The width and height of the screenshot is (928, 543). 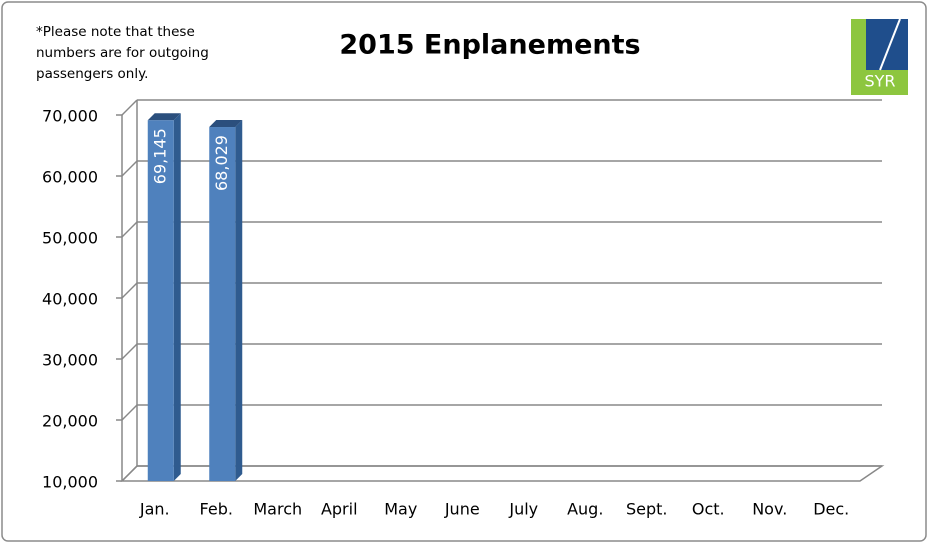 What do you see at coordinates (221, 163) in the screenshot?
I see `value-label: 68,029` at bounding box center [221, 163].